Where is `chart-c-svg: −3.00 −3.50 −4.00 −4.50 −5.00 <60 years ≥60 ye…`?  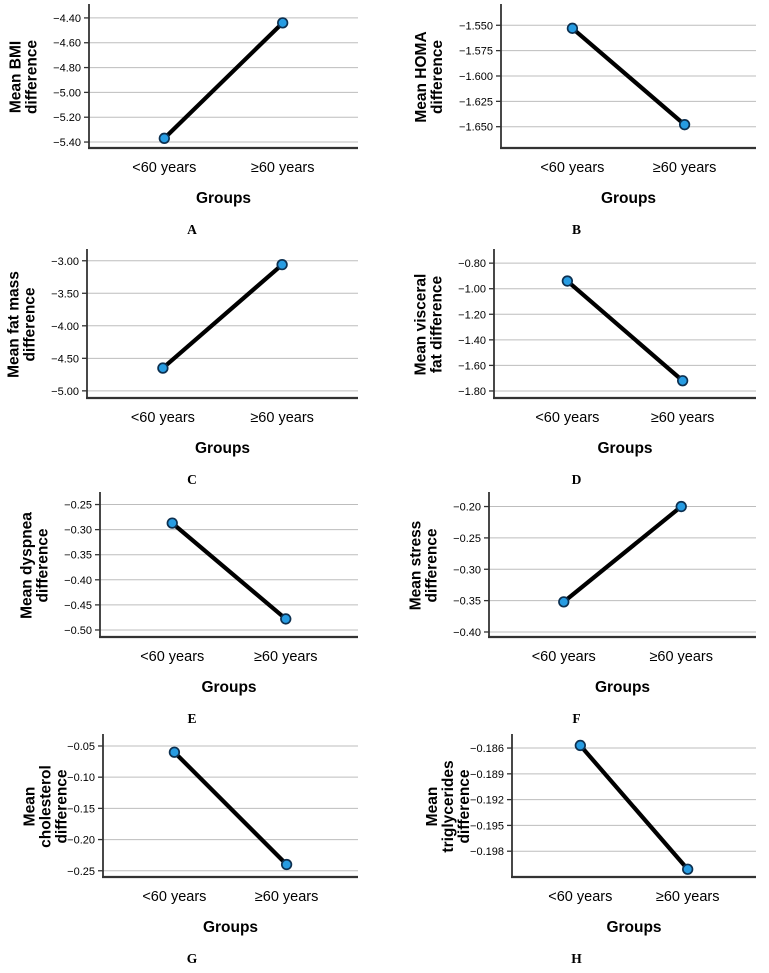
chart-c-svg: −3.00 −3.50 −4.00 −4.50 −5.00 <60 years ≥60 ye… is located at coordinates (182, 368).